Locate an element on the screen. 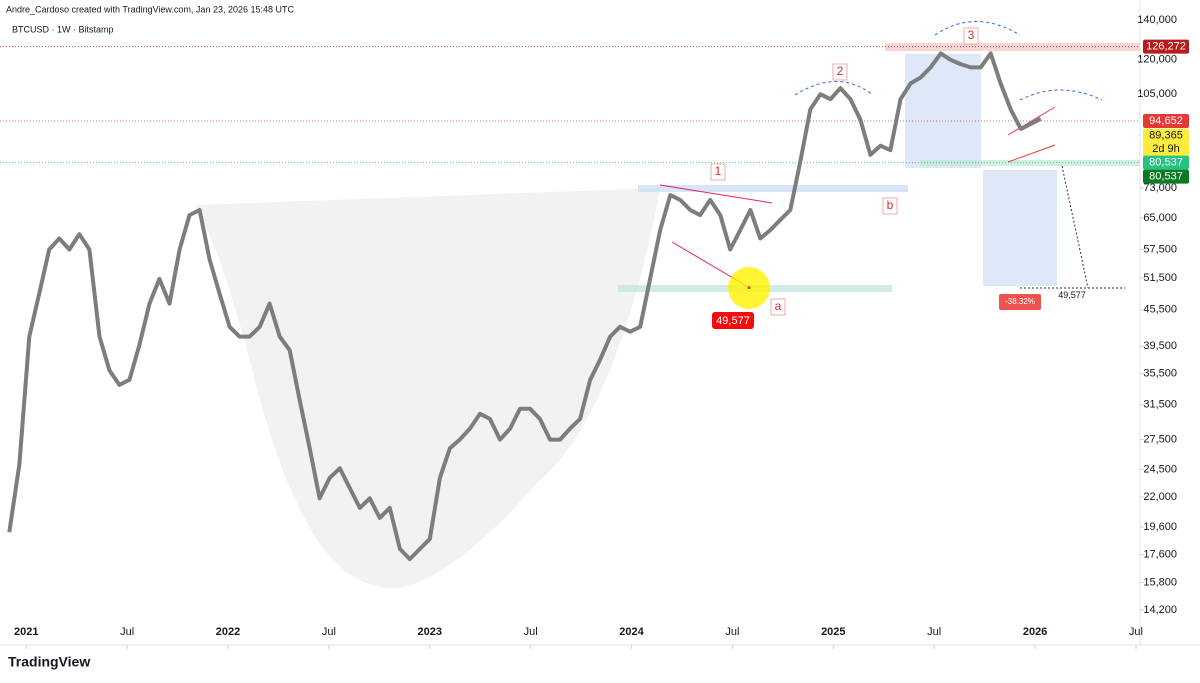 The image size is (1200, 683). y-tick-label: 57,500 is located at coordinates (1160, 249).